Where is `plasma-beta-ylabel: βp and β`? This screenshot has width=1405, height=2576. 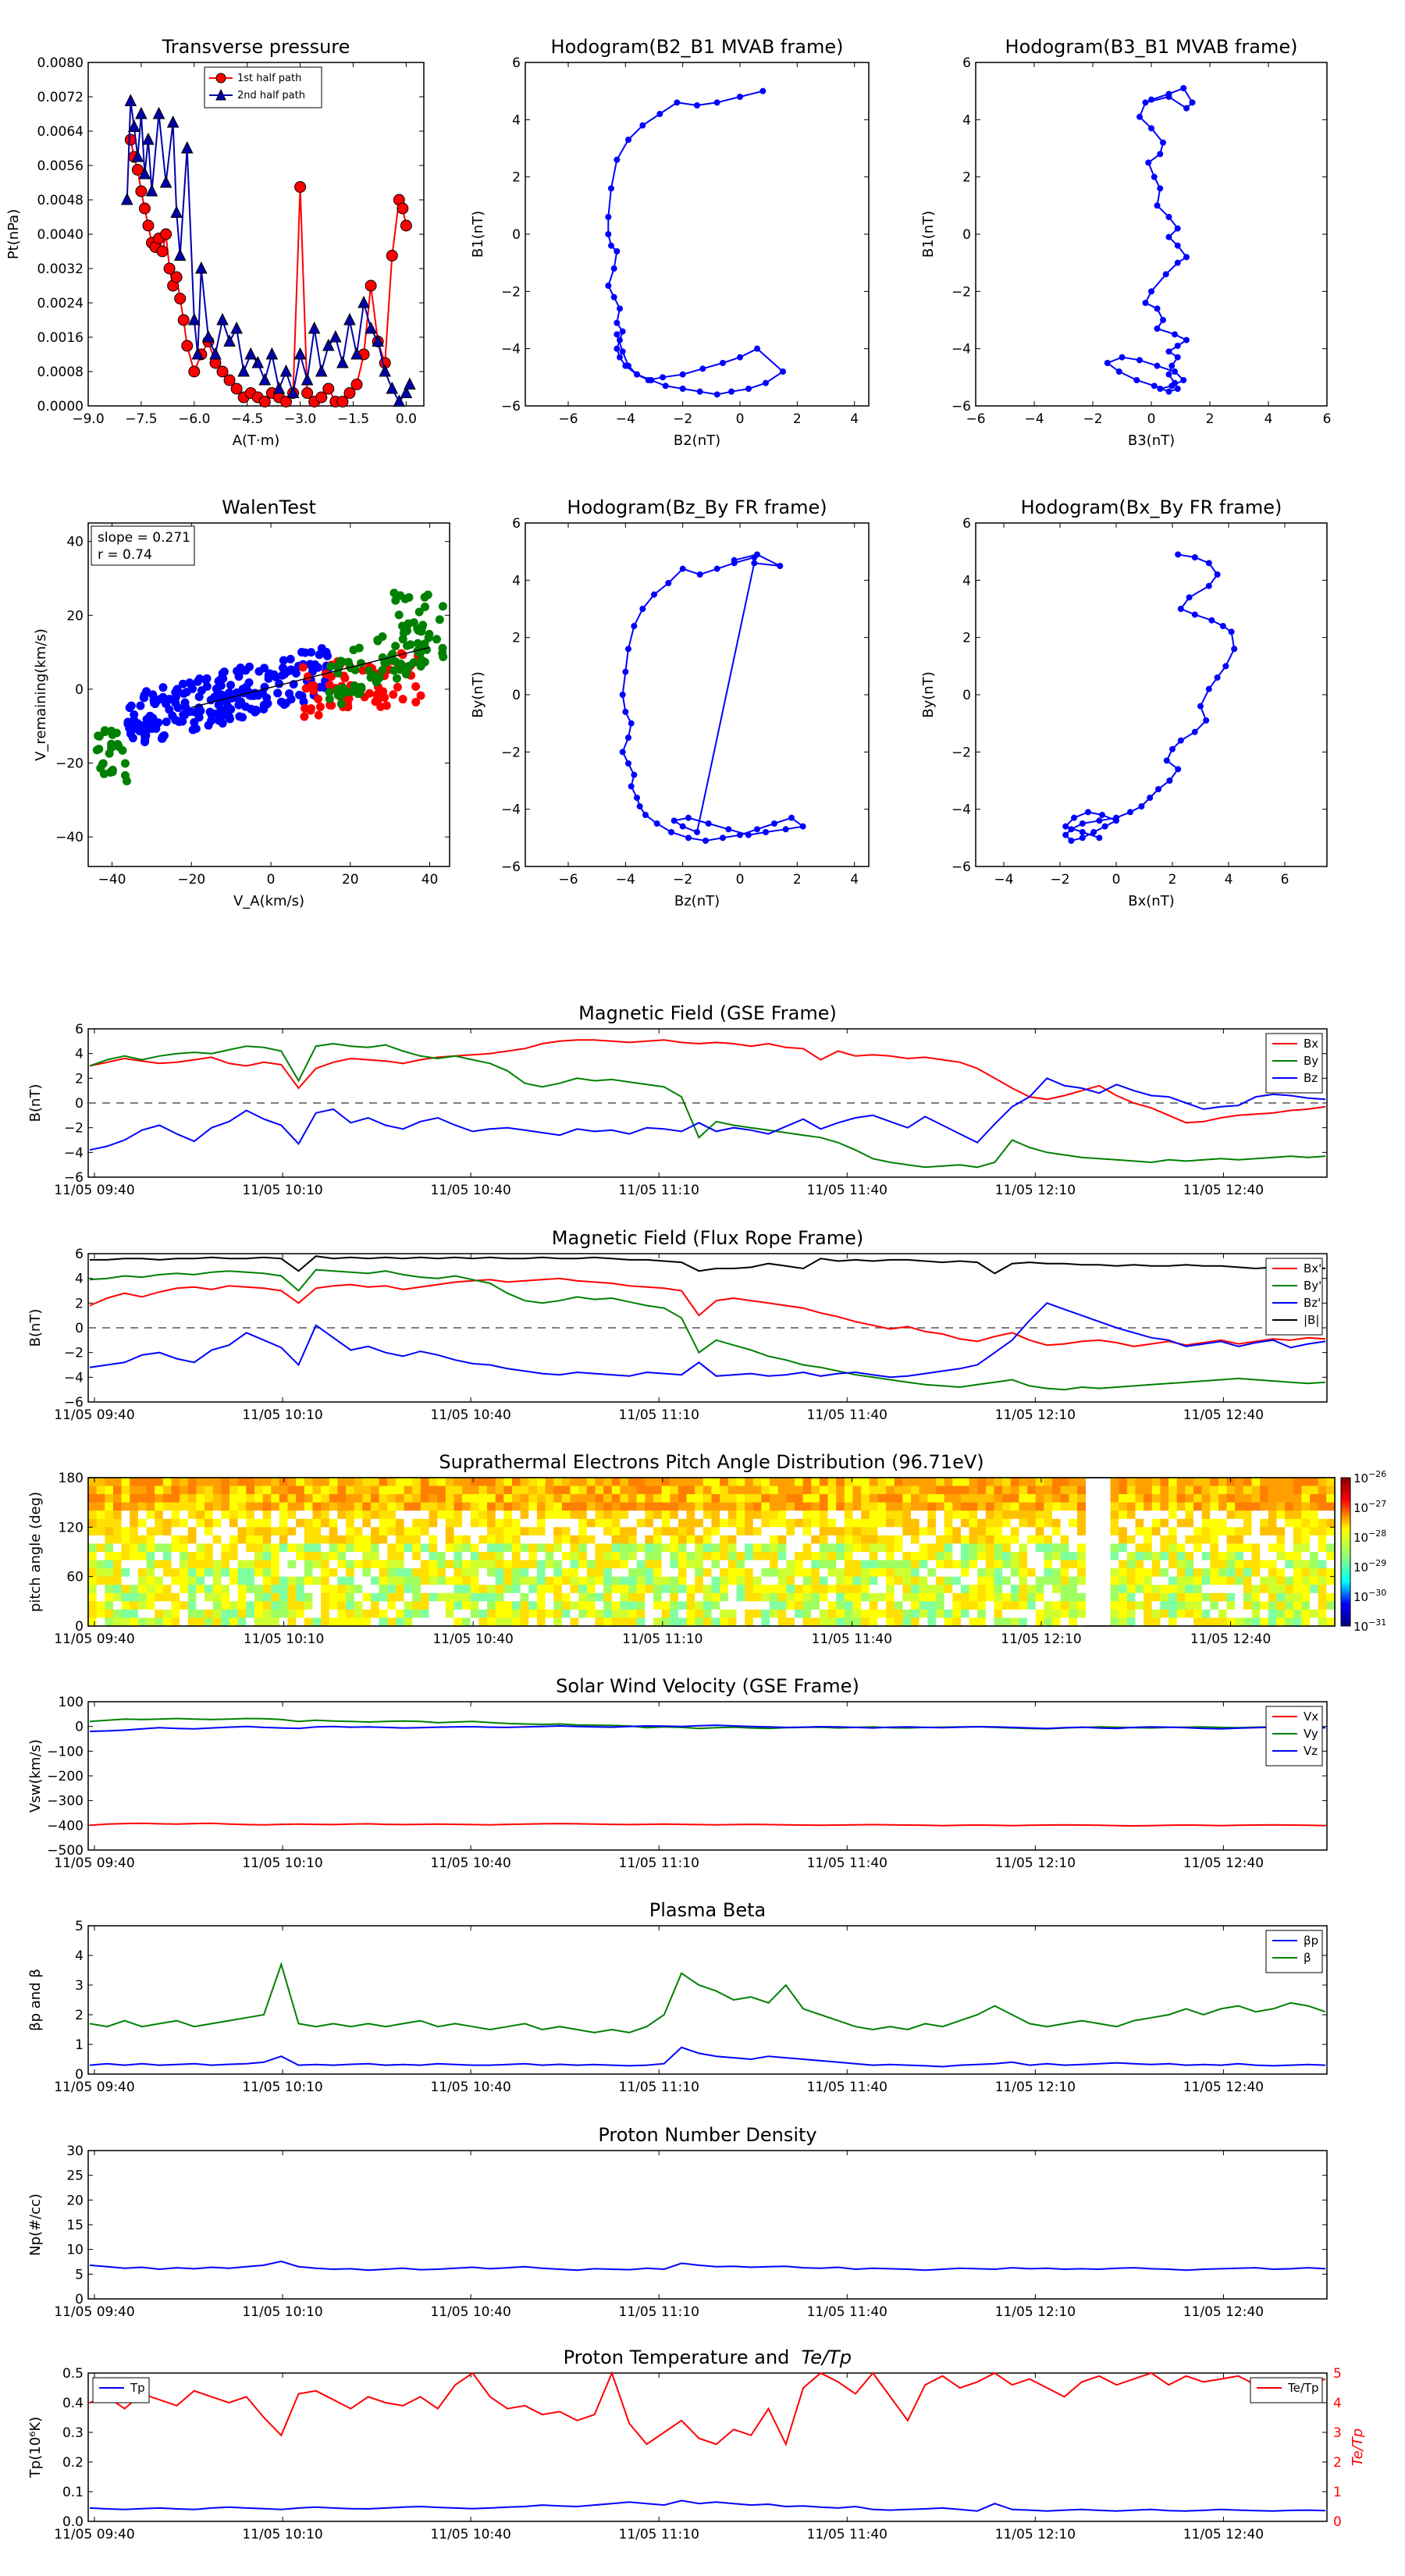 plasma-beta-ylabel: βp and β is located at coordinates (36, 2000).